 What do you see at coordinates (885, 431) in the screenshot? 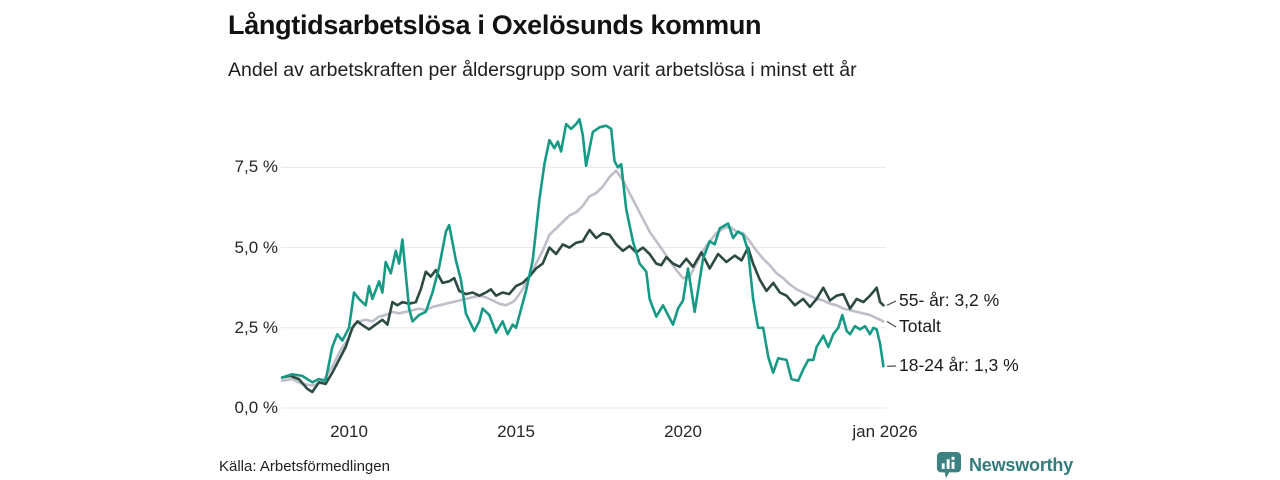
I see `x-tick-label: jan 2026` at bounding box center [885, 431].